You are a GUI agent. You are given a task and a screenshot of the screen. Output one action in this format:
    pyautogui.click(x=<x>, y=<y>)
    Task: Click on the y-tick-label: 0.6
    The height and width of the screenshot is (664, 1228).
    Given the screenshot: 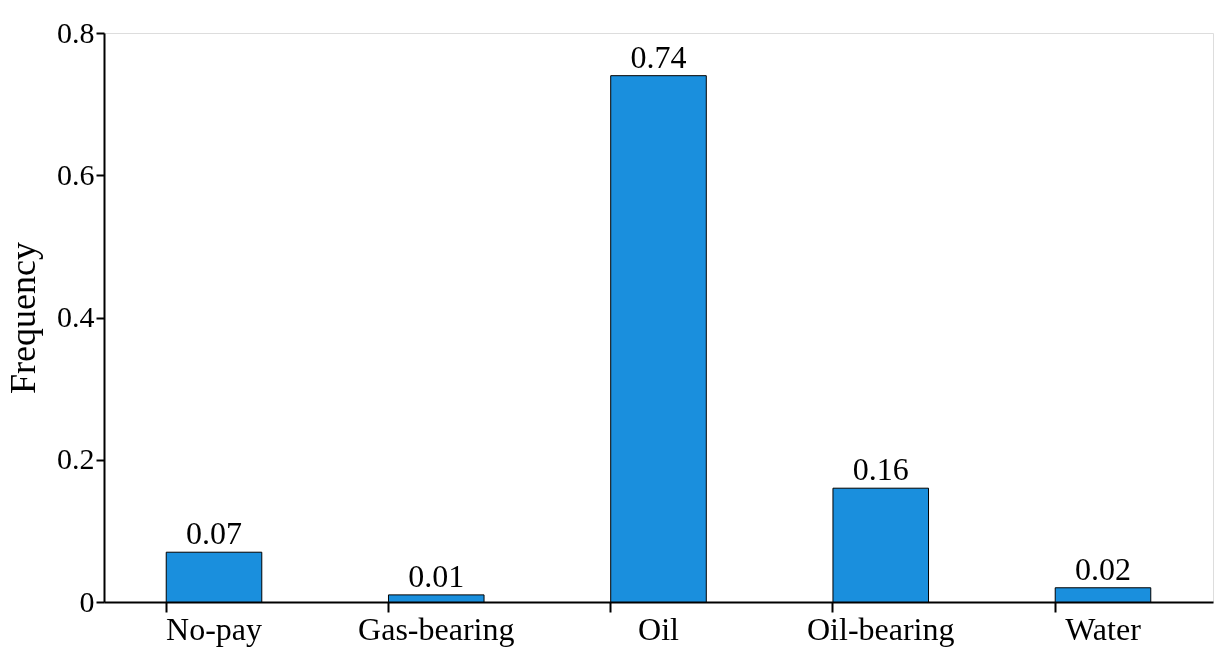 What is the action you would take?
    pyautogui.click(x=76, y=174)
    